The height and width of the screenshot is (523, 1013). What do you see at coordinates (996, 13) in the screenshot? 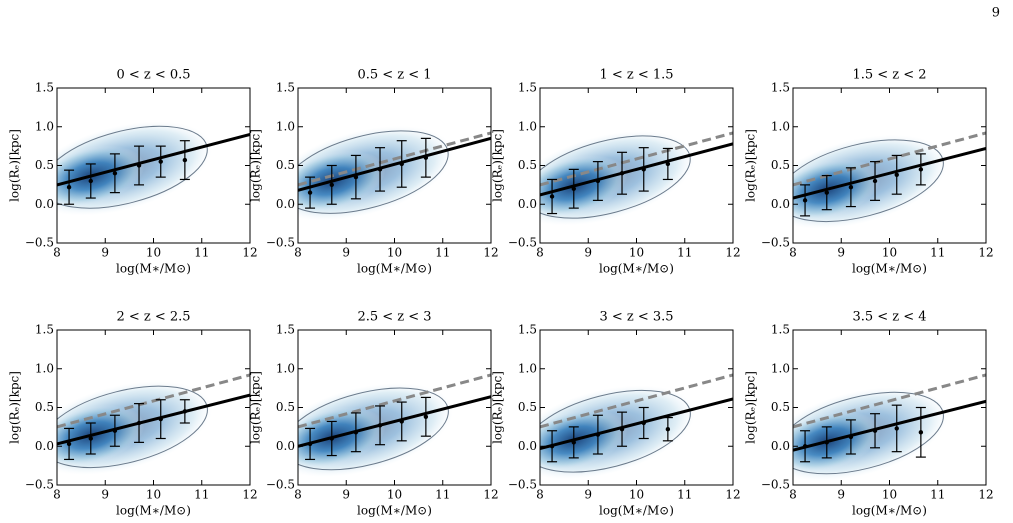
I see `page-number: 9` at bounding box center [996, 13].